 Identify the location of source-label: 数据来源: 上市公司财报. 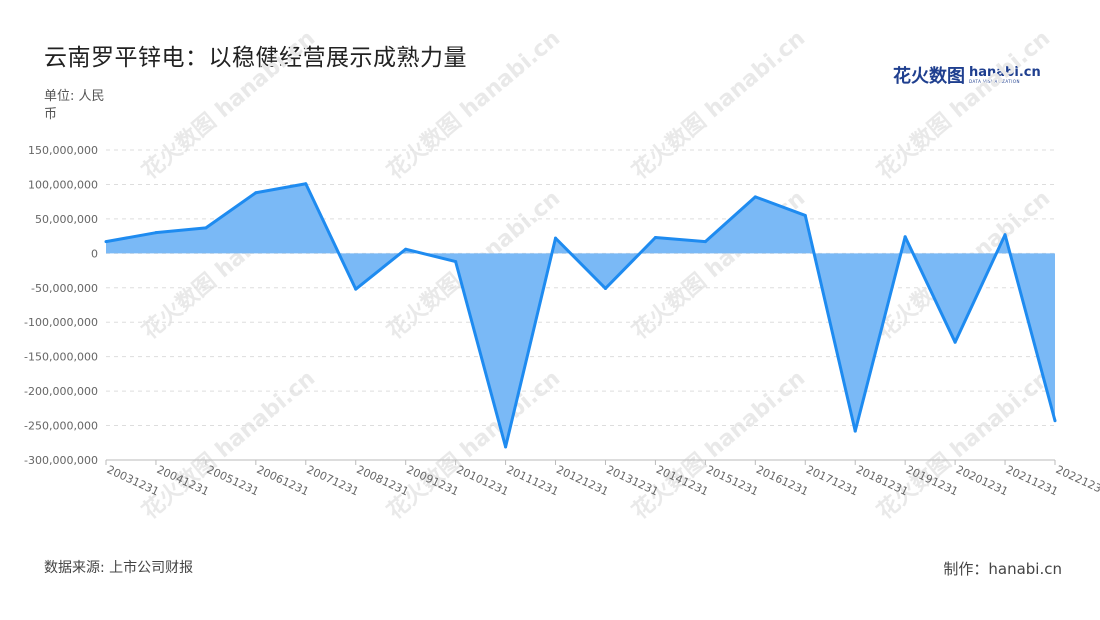
(119, 568).